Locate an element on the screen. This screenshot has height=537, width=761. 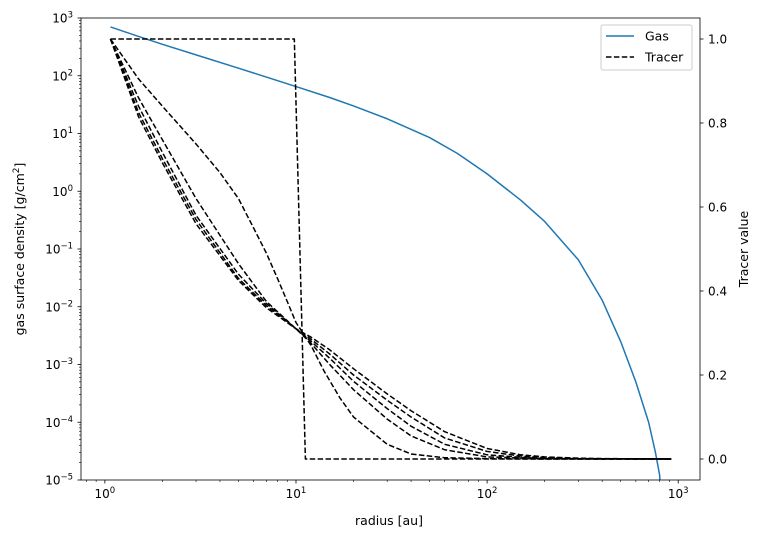
y-right-axis-label: Tracer value is located at coordinates (743, 249).